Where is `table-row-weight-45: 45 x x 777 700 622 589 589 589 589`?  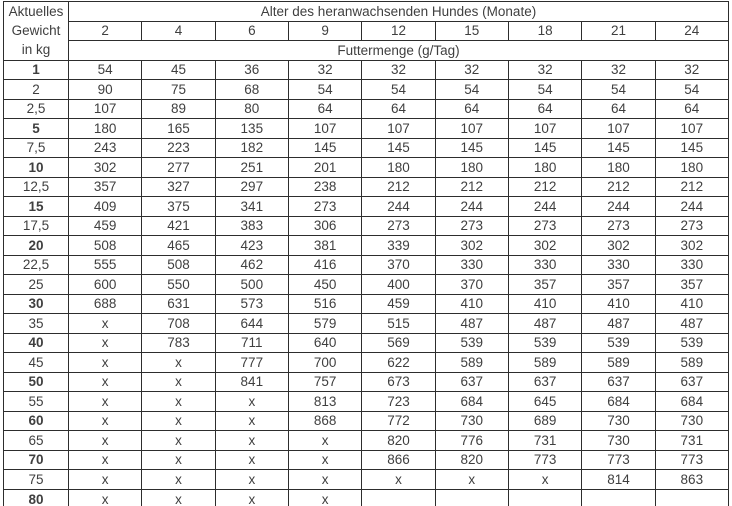 table-row-weight-45: 45 x x 777 700 622 589 589 589 589 is located at coordinates (366, 362).